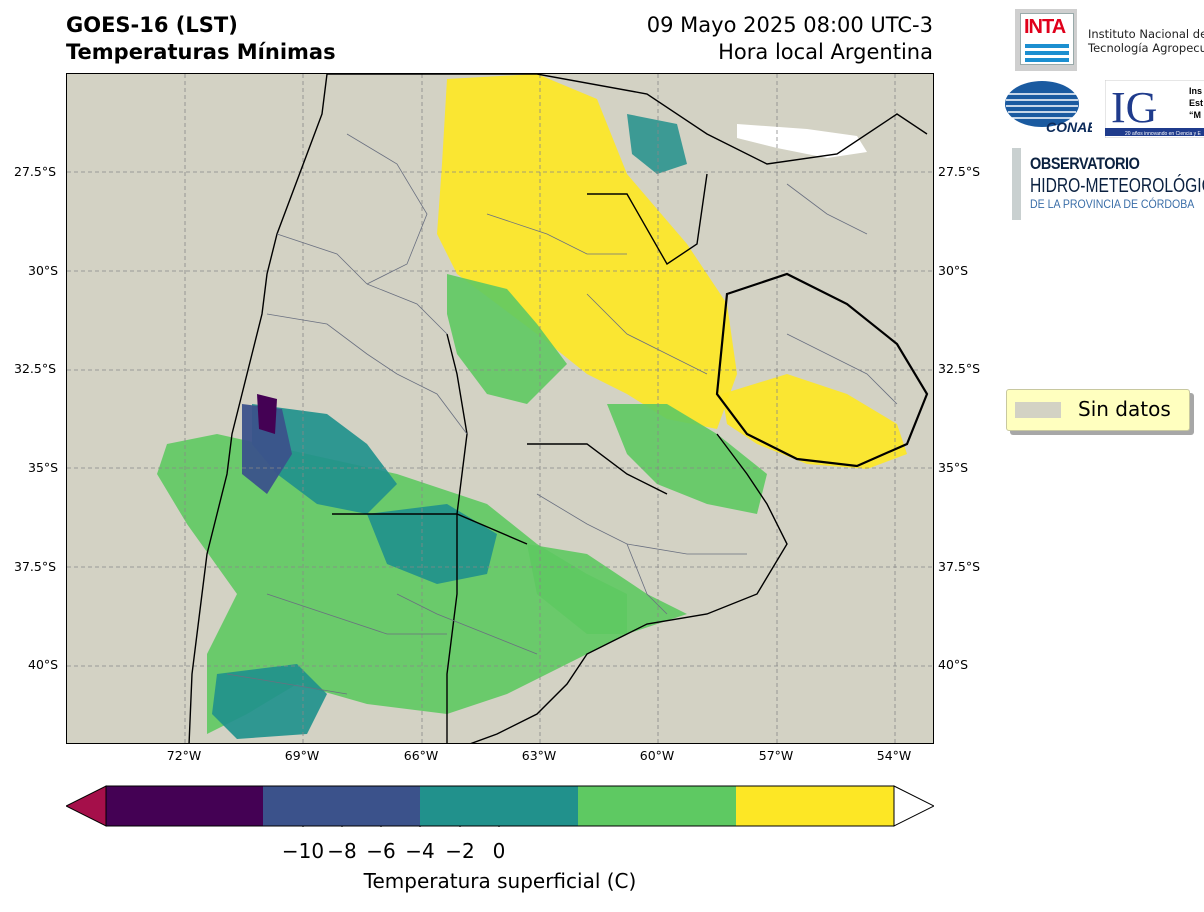 The width and height of the screenshot is (1204, 912). What do you see at coordinates (267, 414) in the screenshot?
I see `very-cold-spot` at bounding box center [267, 414].